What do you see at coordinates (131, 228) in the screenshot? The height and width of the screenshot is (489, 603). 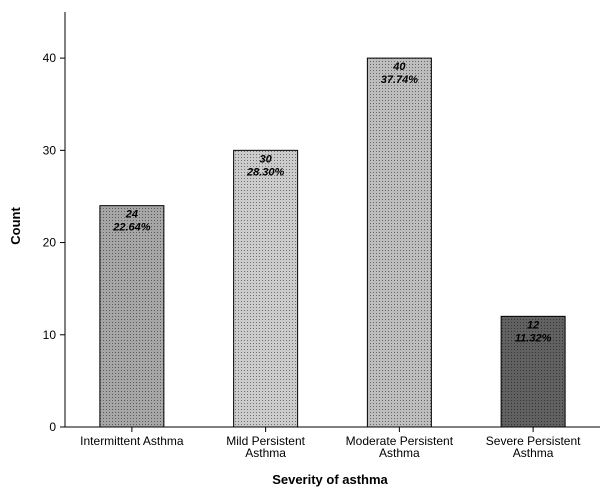 I see `data-label-percent: 22.64%` at bounding box center [131, 228].